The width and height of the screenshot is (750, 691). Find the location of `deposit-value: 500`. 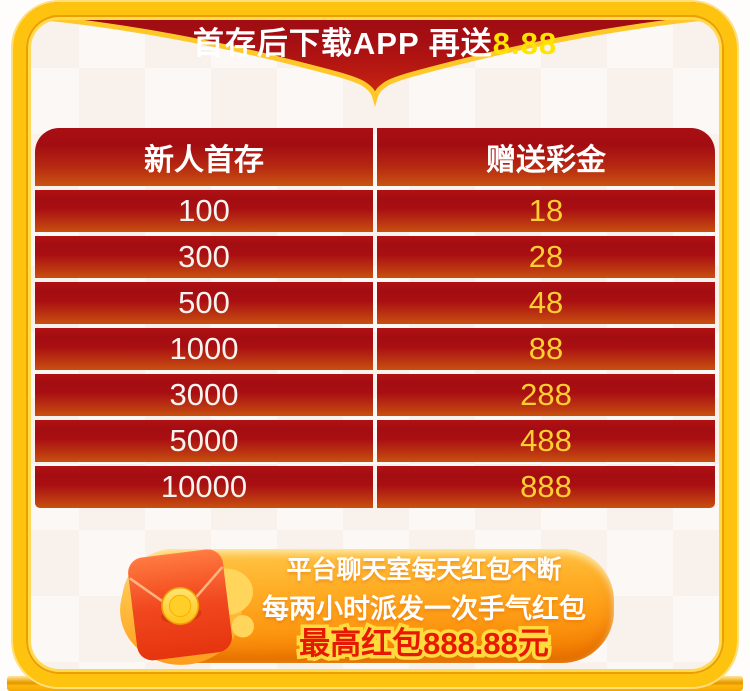

deposit-value: 500 is located at coordinates (204, 303).